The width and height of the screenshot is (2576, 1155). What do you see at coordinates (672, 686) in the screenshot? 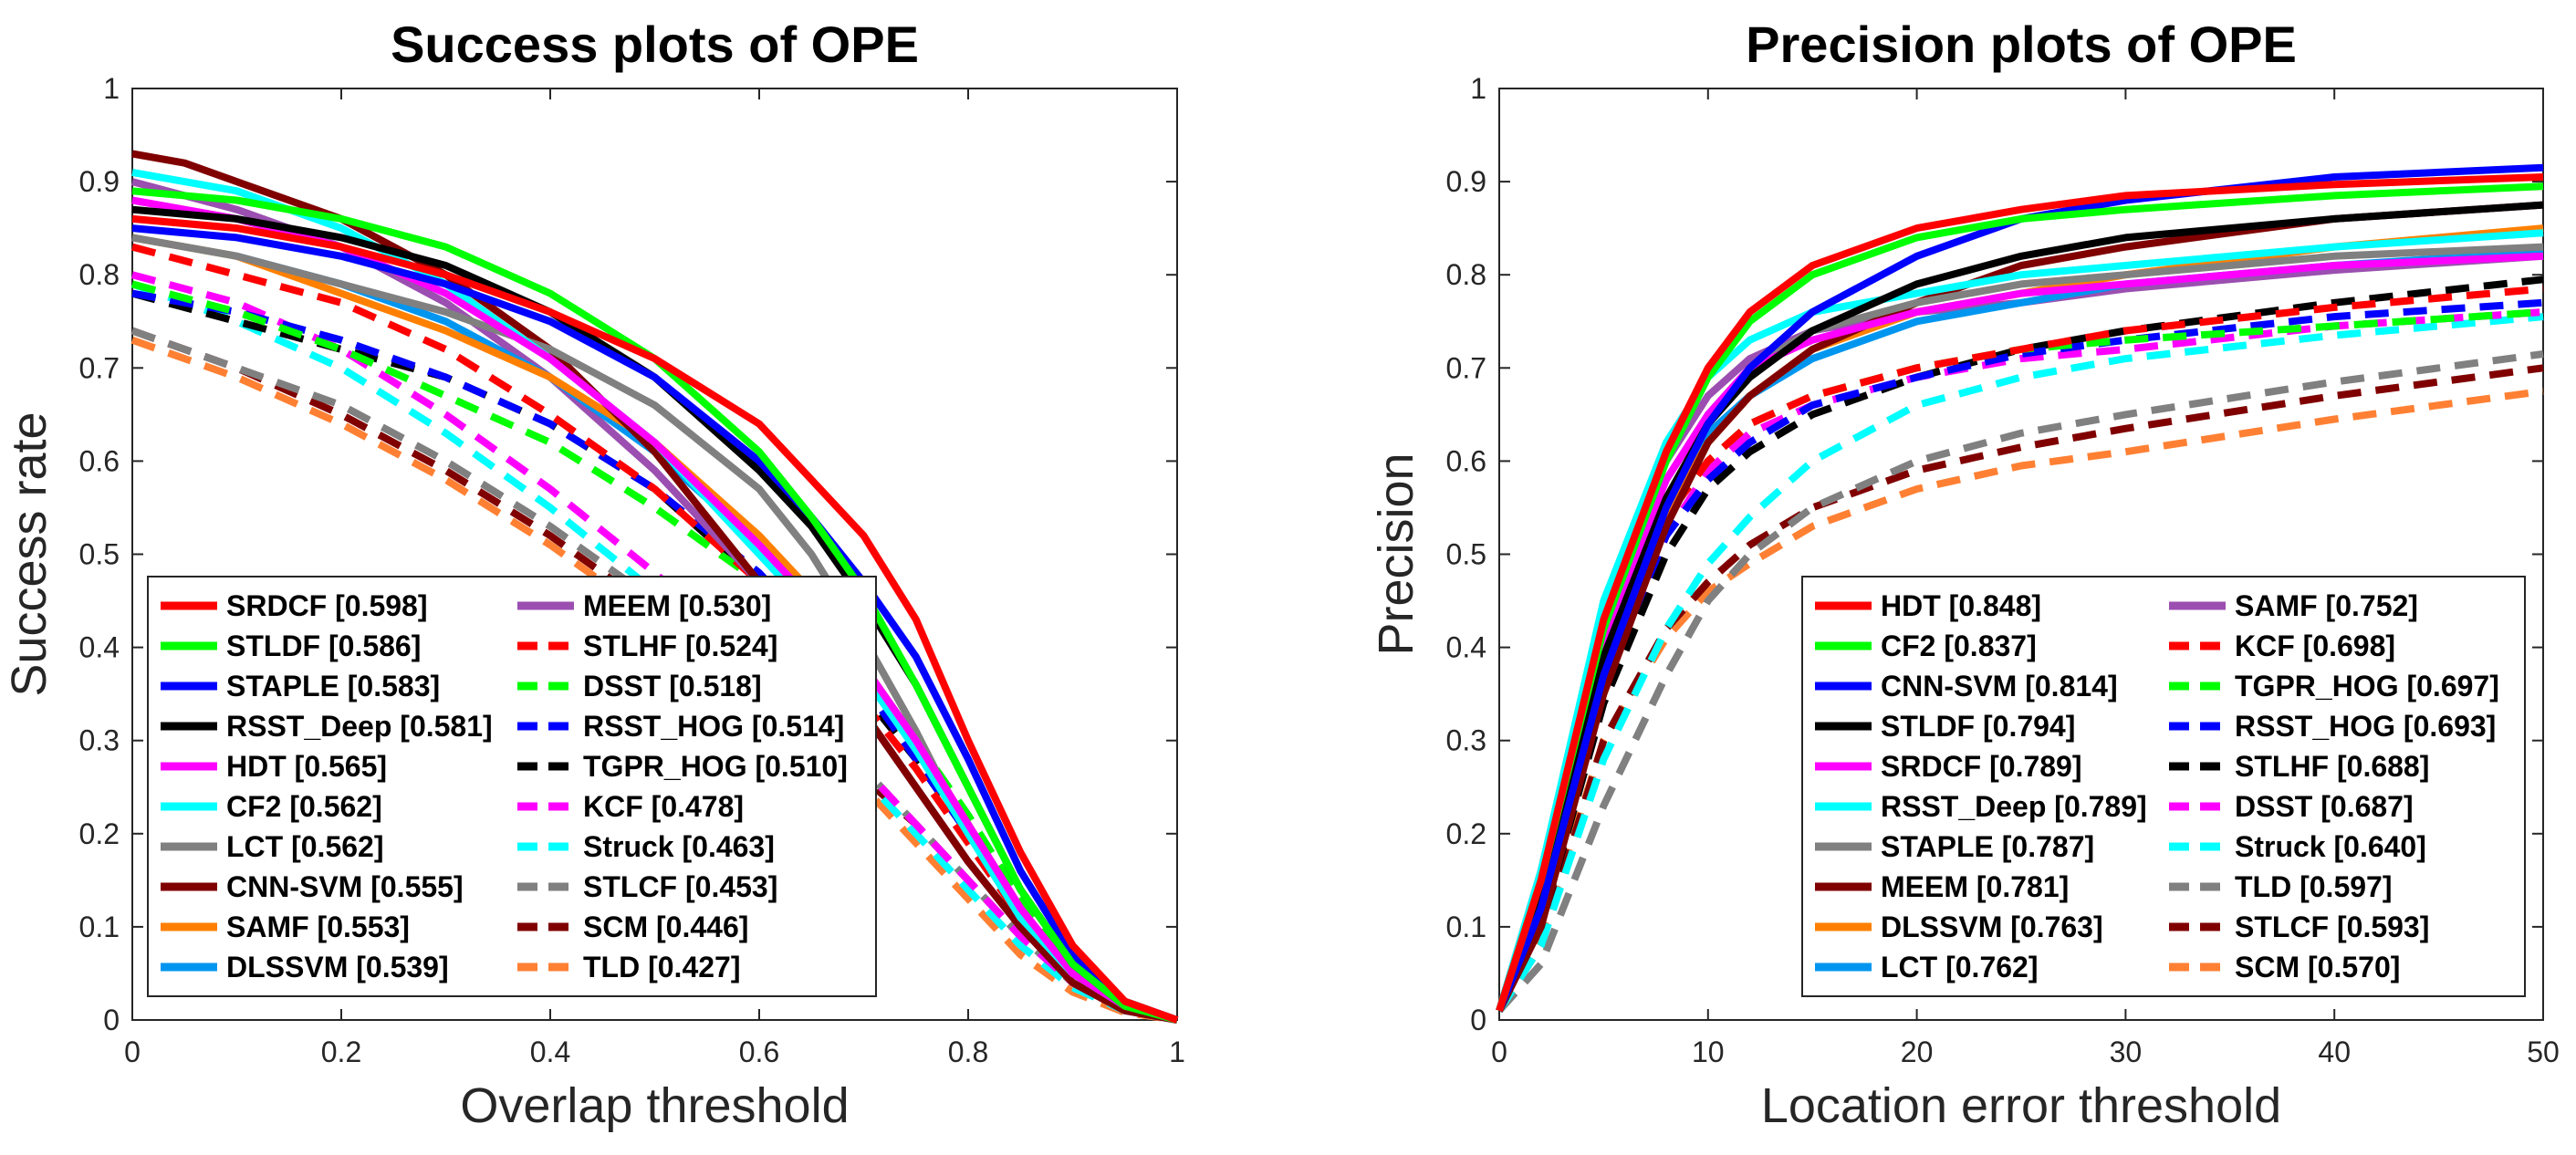
I see `legend-label: DSST [0.518]` at bounding box center [672, 686].